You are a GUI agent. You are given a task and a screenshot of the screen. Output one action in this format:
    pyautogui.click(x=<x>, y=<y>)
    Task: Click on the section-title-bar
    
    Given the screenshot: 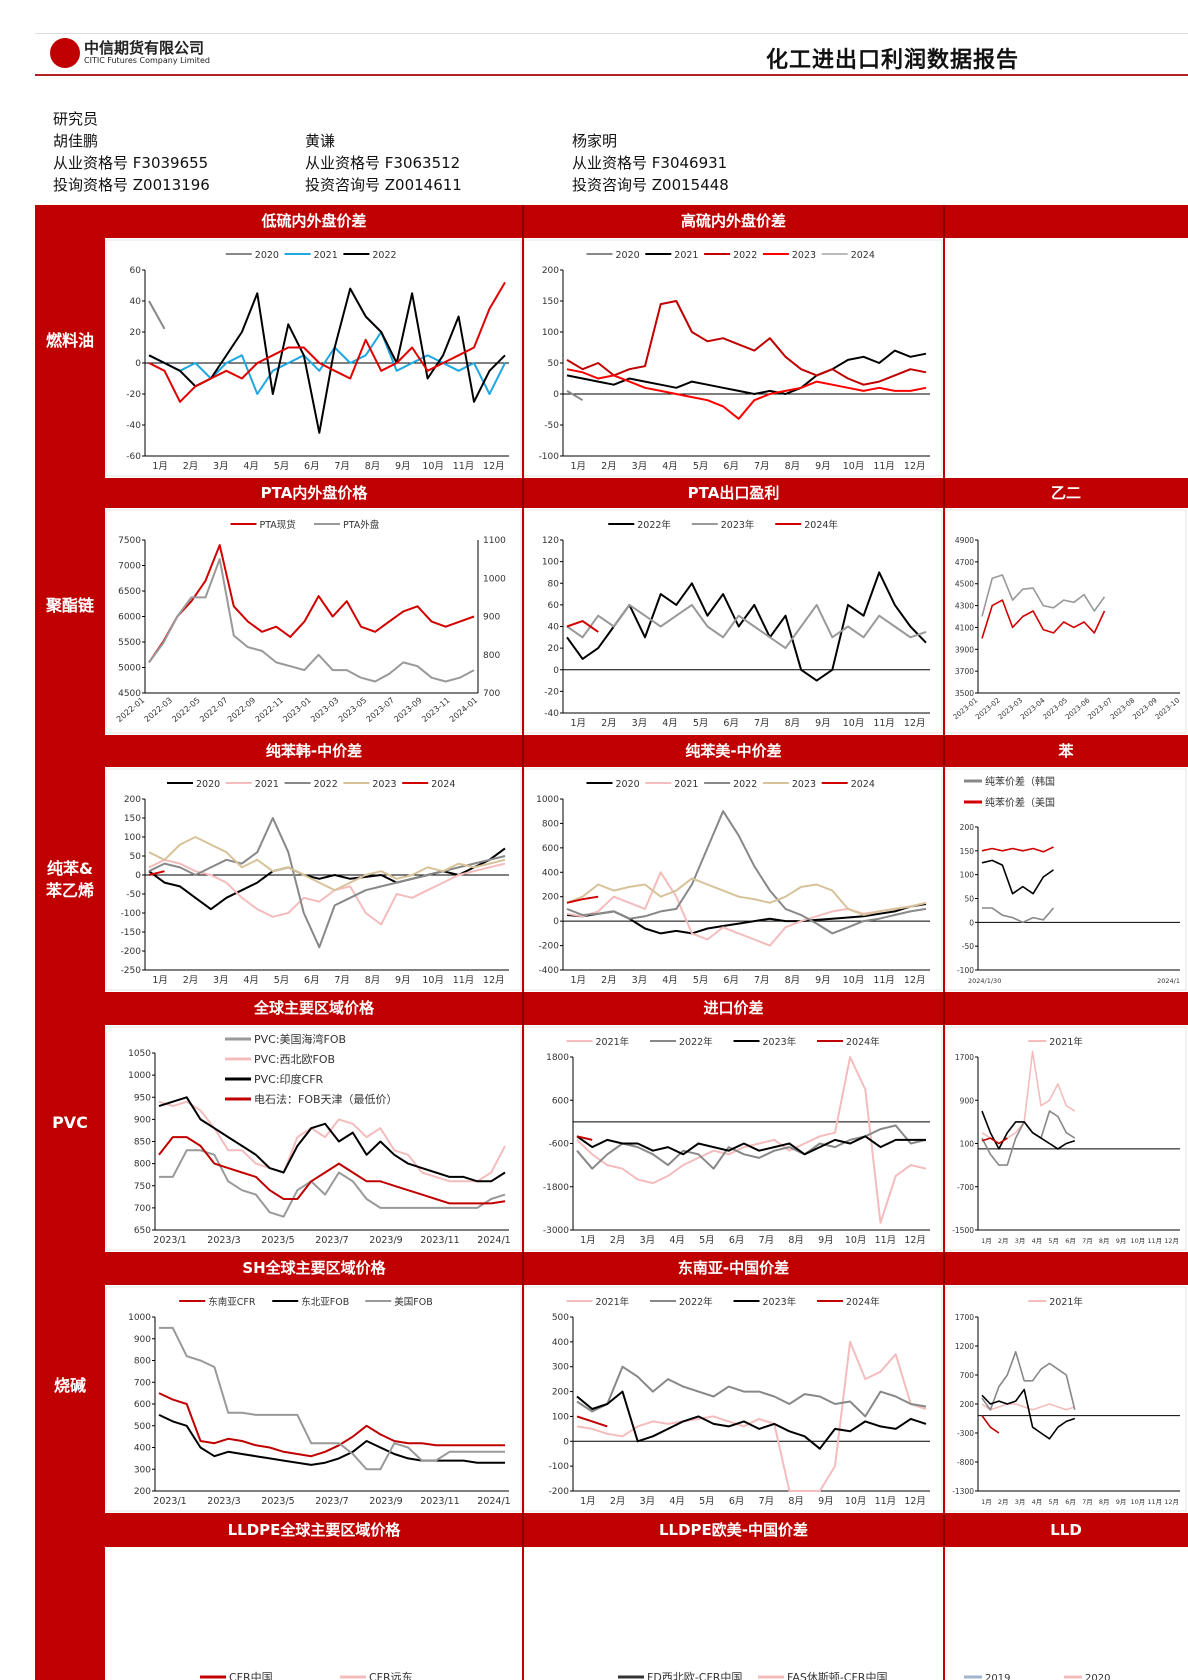 What is the action you would take?
    pyautogui.click(x=646, y=1530)
    